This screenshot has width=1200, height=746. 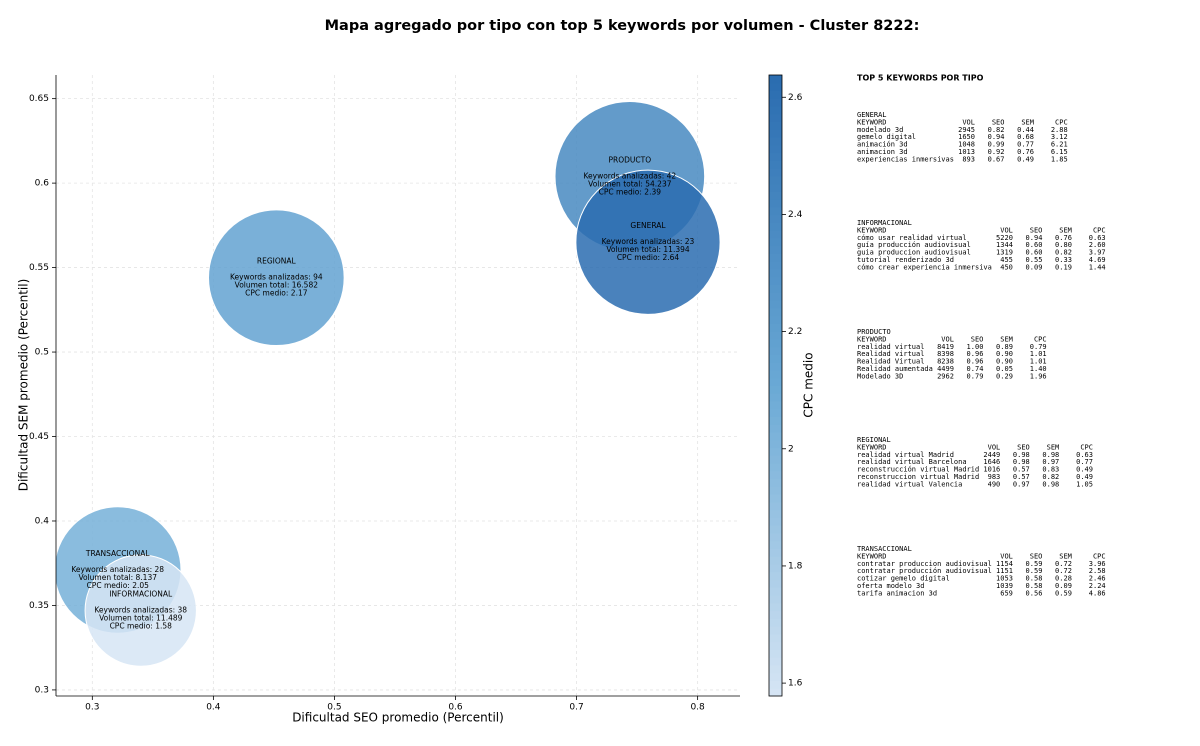 I want to click on table-cell: realidad virtual Barcelona, so click(x=912, y=462).